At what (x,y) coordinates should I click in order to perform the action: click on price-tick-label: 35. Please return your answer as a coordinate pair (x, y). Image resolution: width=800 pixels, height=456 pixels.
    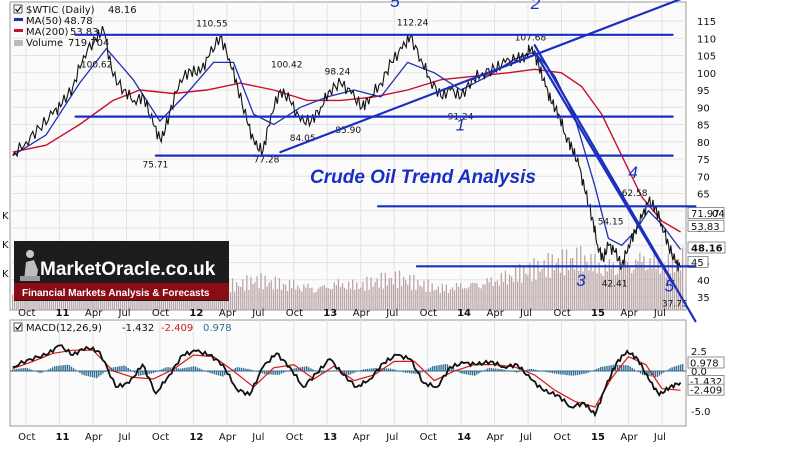
    Looking at the image, I should click on (703, 298).